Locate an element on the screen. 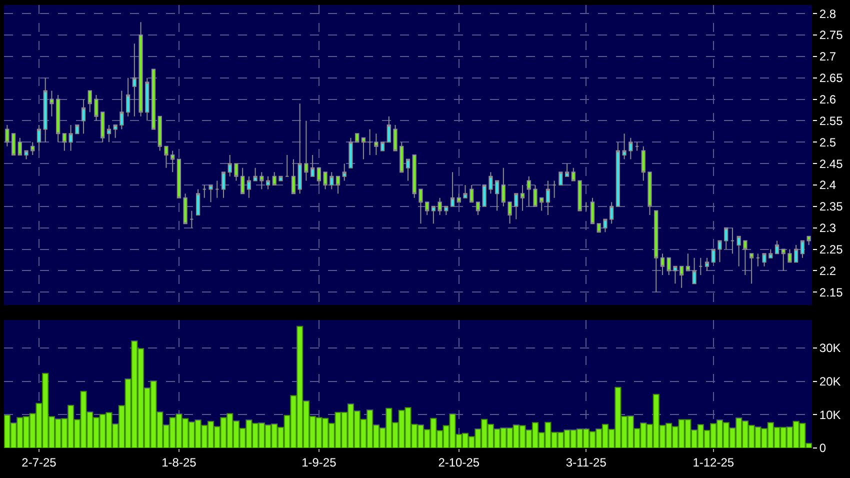 This screenshot has width=850, height=478. y-tick-label: 2.5 is located at coordinates (827, 142).